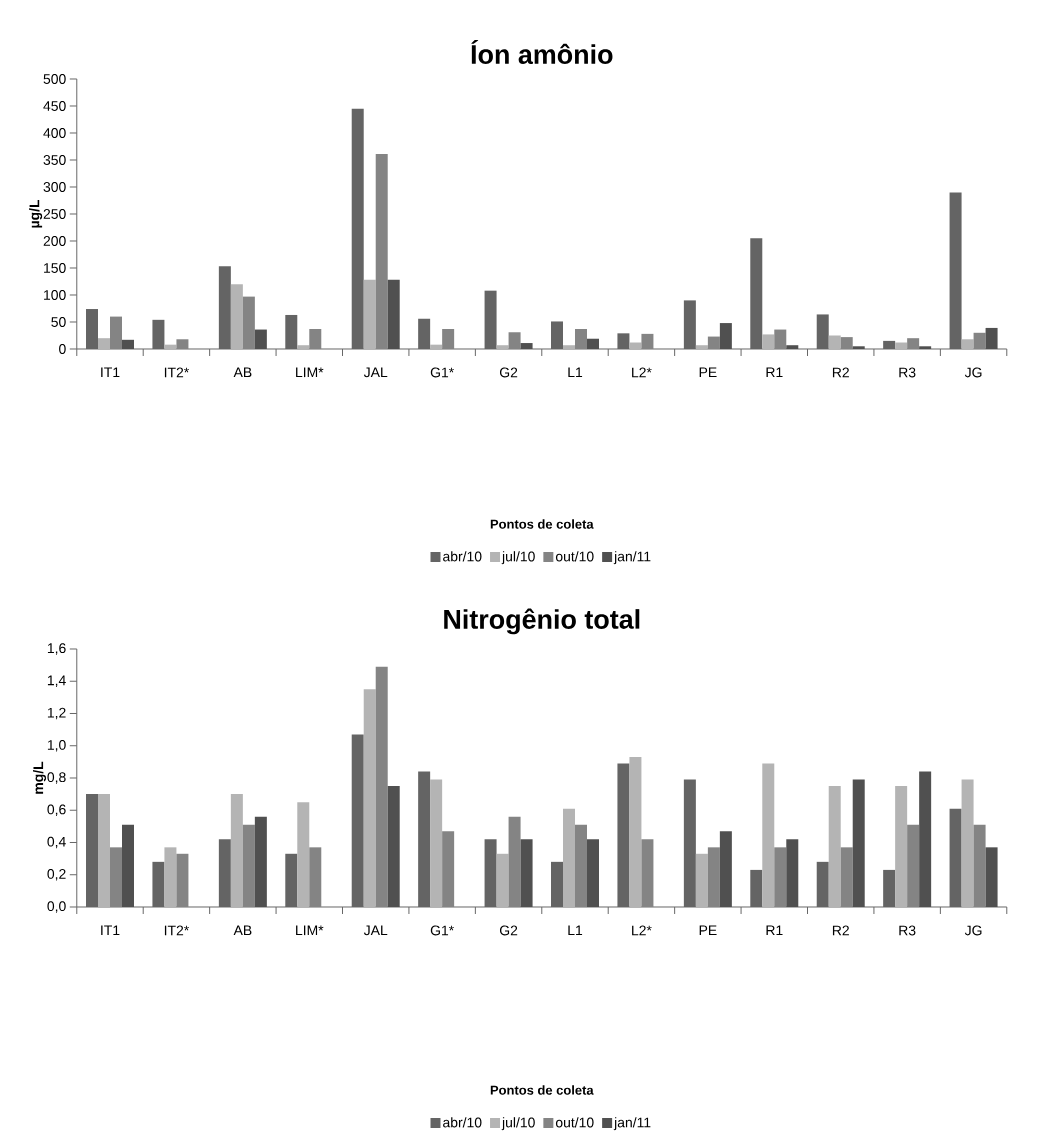  What do you see at coordinates (36, 213) in the screenshot?
I see `y-axis-title: µg/L` at bounding box center [36, 213].